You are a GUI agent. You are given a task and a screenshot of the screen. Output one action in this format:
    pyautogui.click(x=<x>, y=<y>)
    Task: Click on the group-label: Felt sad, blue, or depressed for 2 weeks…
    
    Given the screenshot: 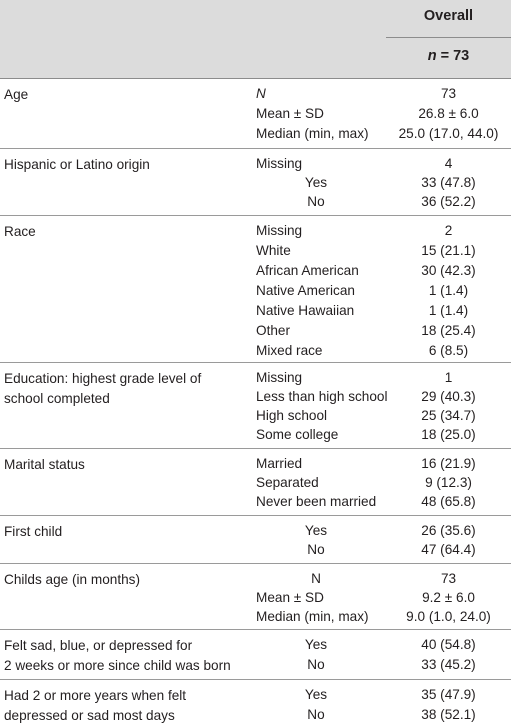 What is the action you would take?
    pyautogui.click(x=129, y=656)
    